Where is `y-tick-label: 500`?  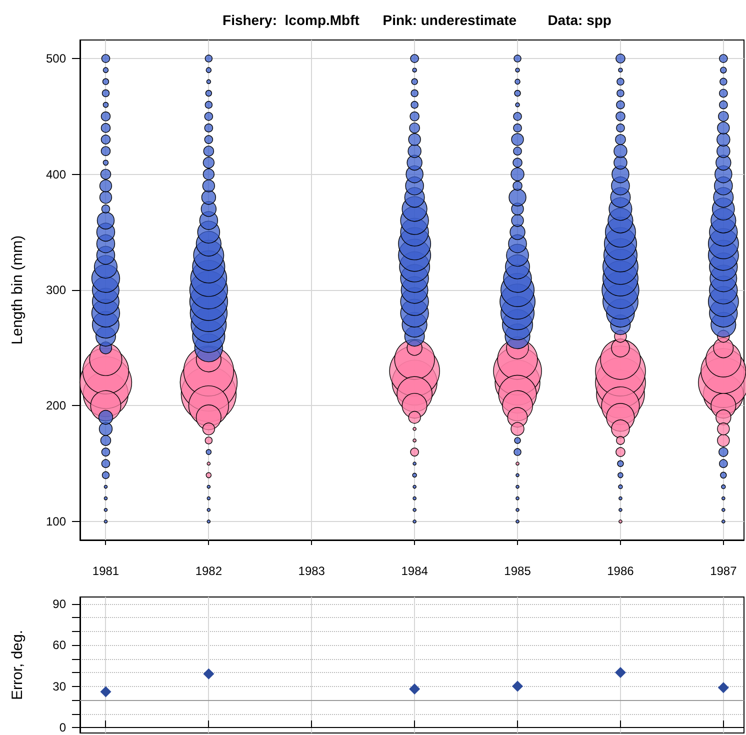 y-tick-label: 500 is located at coordinates (56, 59).